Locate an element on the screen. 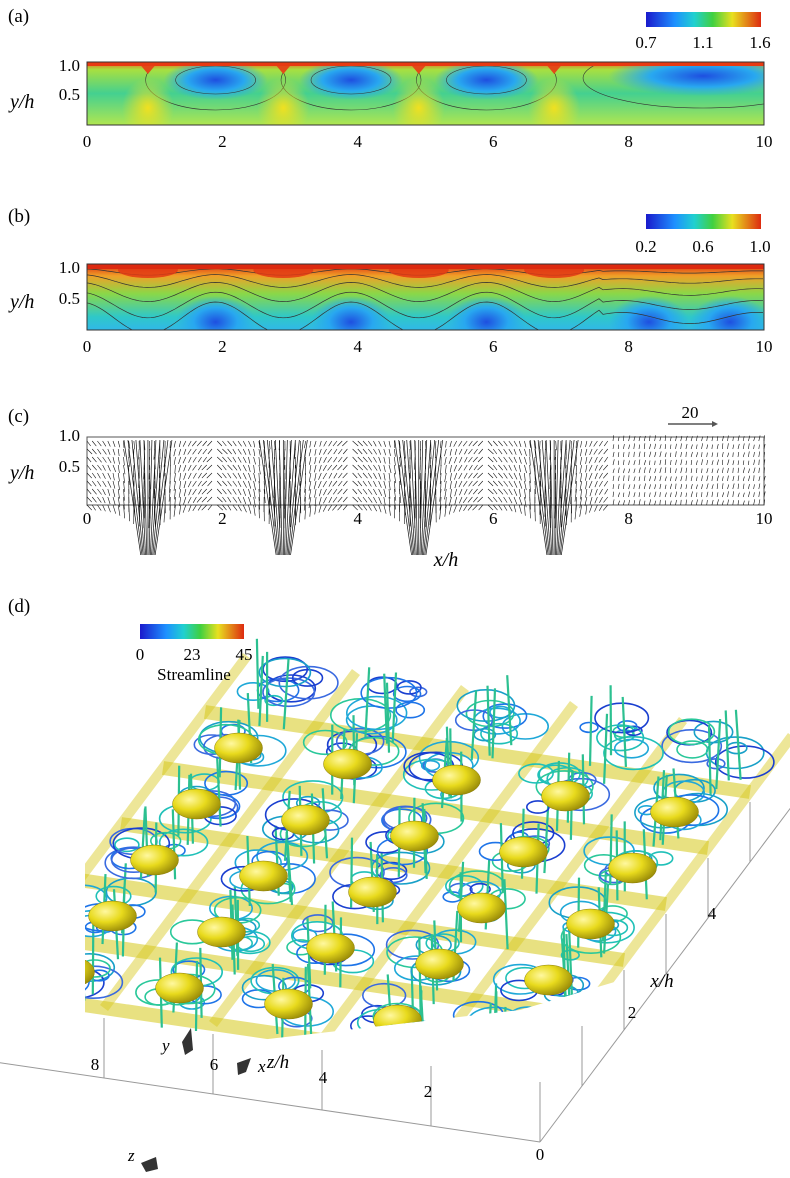 This screenshot has width=790, height=1178. panel-a-cbar-tick-0: 0.7 is located at coordinates (646, 42).